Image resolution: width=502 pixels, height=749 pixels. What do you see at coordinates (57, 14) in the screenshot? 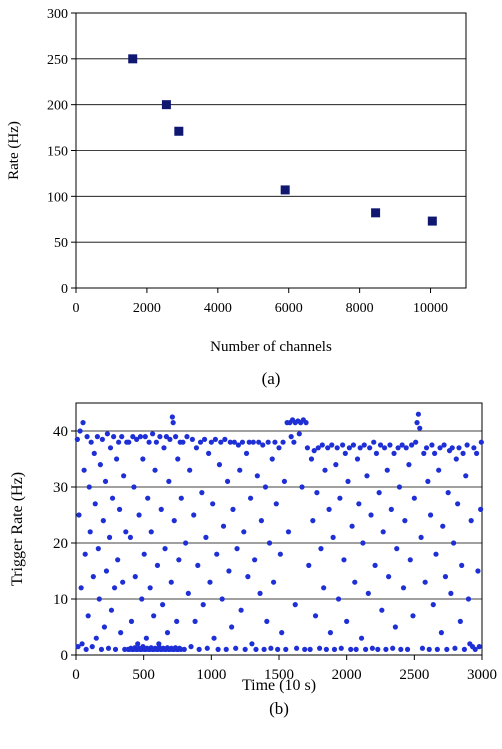
I see `y-tick-label: 300` at bounding box center [57, 14].